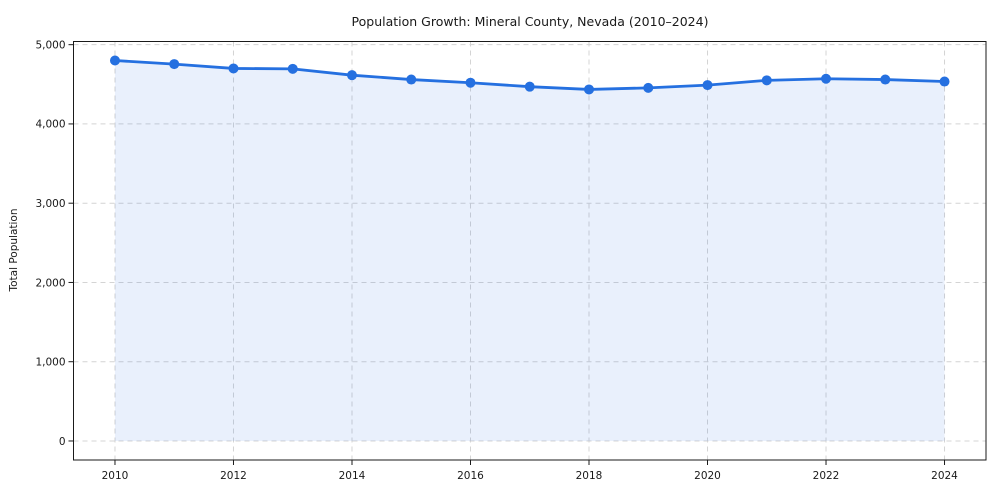 The image size is (1000, 500). Describe the element at coordinates (50, 204) in the screenshot. I see `y-tick-label: 3,000` at that location.